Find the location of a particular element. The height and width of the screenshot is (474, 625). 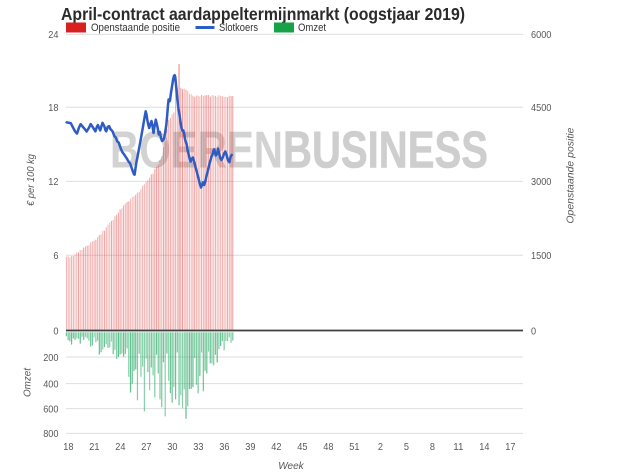

svg-text: 800 is located at coordinates (50, 434).